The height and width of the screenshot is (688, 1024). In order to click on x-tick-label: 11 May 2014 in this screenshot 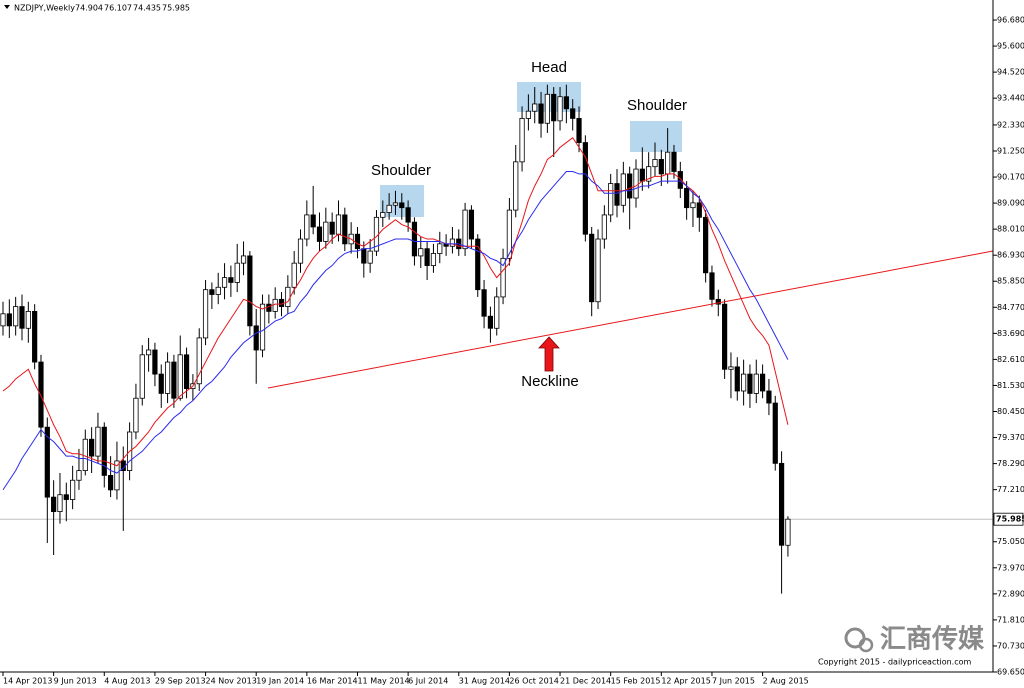, I will do `click(383, 681)`.